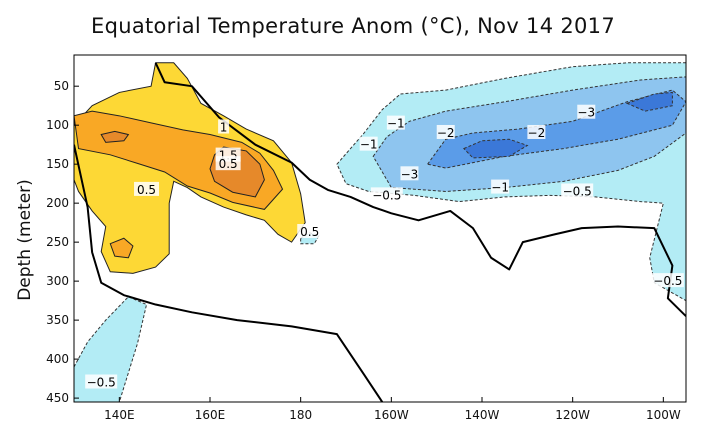  Describe the element at coordinates (57, 203) in the screenshot. I see `y-tick-label-3: 200` at that location.